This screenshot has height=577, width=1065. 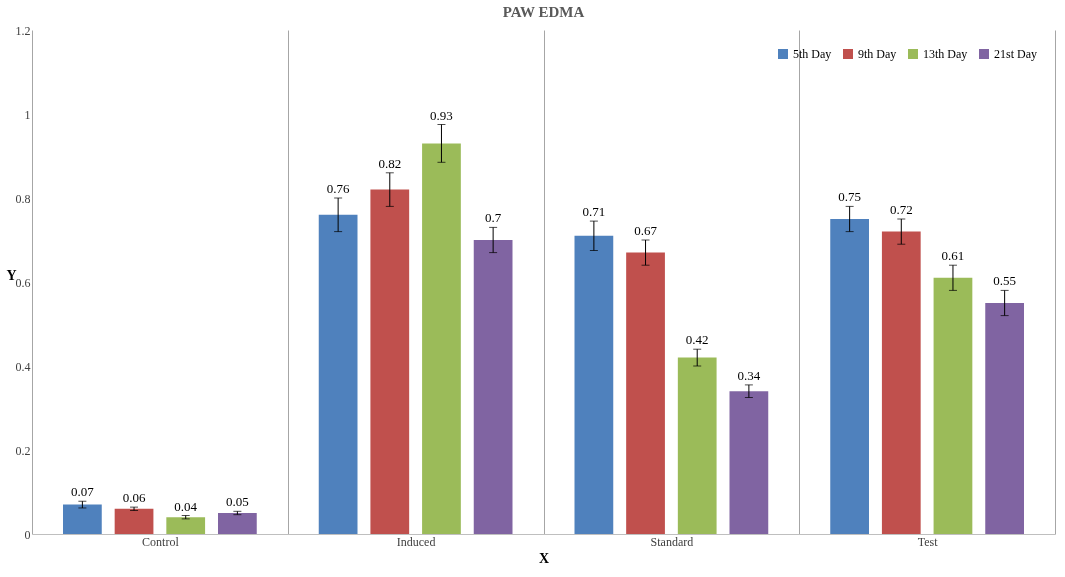 What do you see at coordinates (134, 498) in the screenshot?
I see `data-label: 0.06` at bounding box center [134, 498].